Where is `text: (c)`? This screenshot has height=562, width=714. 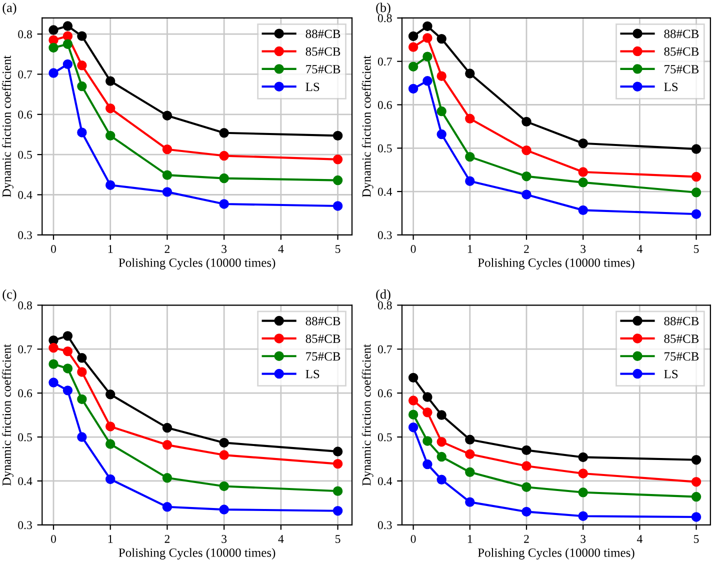 text: (c) is located at coordinates (9, 295).